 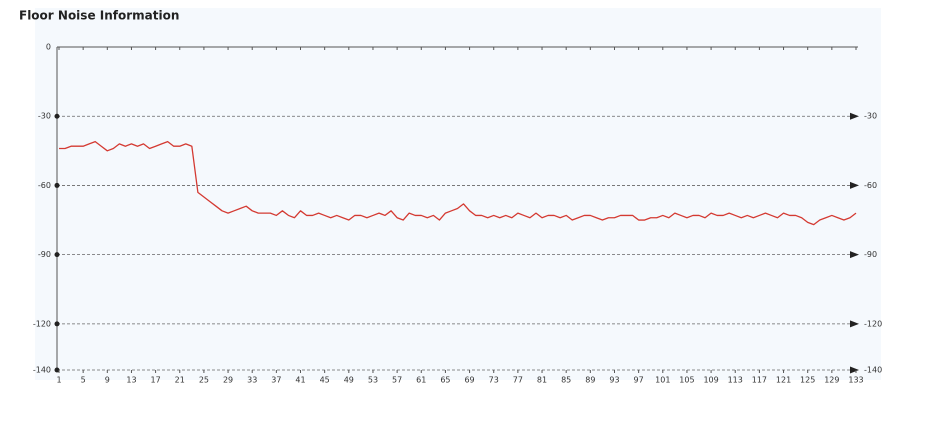 What do you see at coordinates (44, 116) in the screenshot?
I see `y-tick-label: -30` at bounding box center [44, 116].